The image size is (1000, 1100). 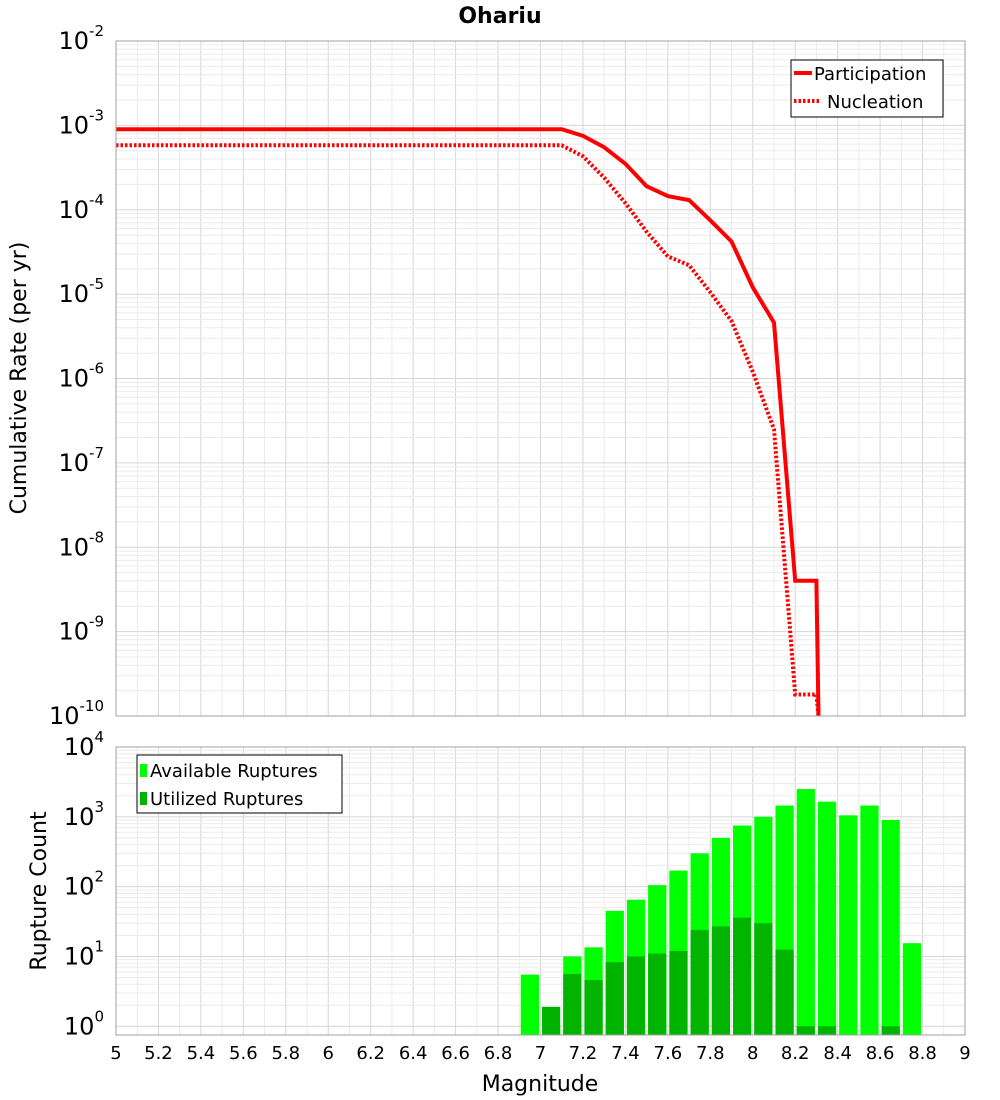 What do you see at coordinates (922, 1053) in the screenshot?
I see `x-tick-label: 8.8` at bounding box center [922, 1053].